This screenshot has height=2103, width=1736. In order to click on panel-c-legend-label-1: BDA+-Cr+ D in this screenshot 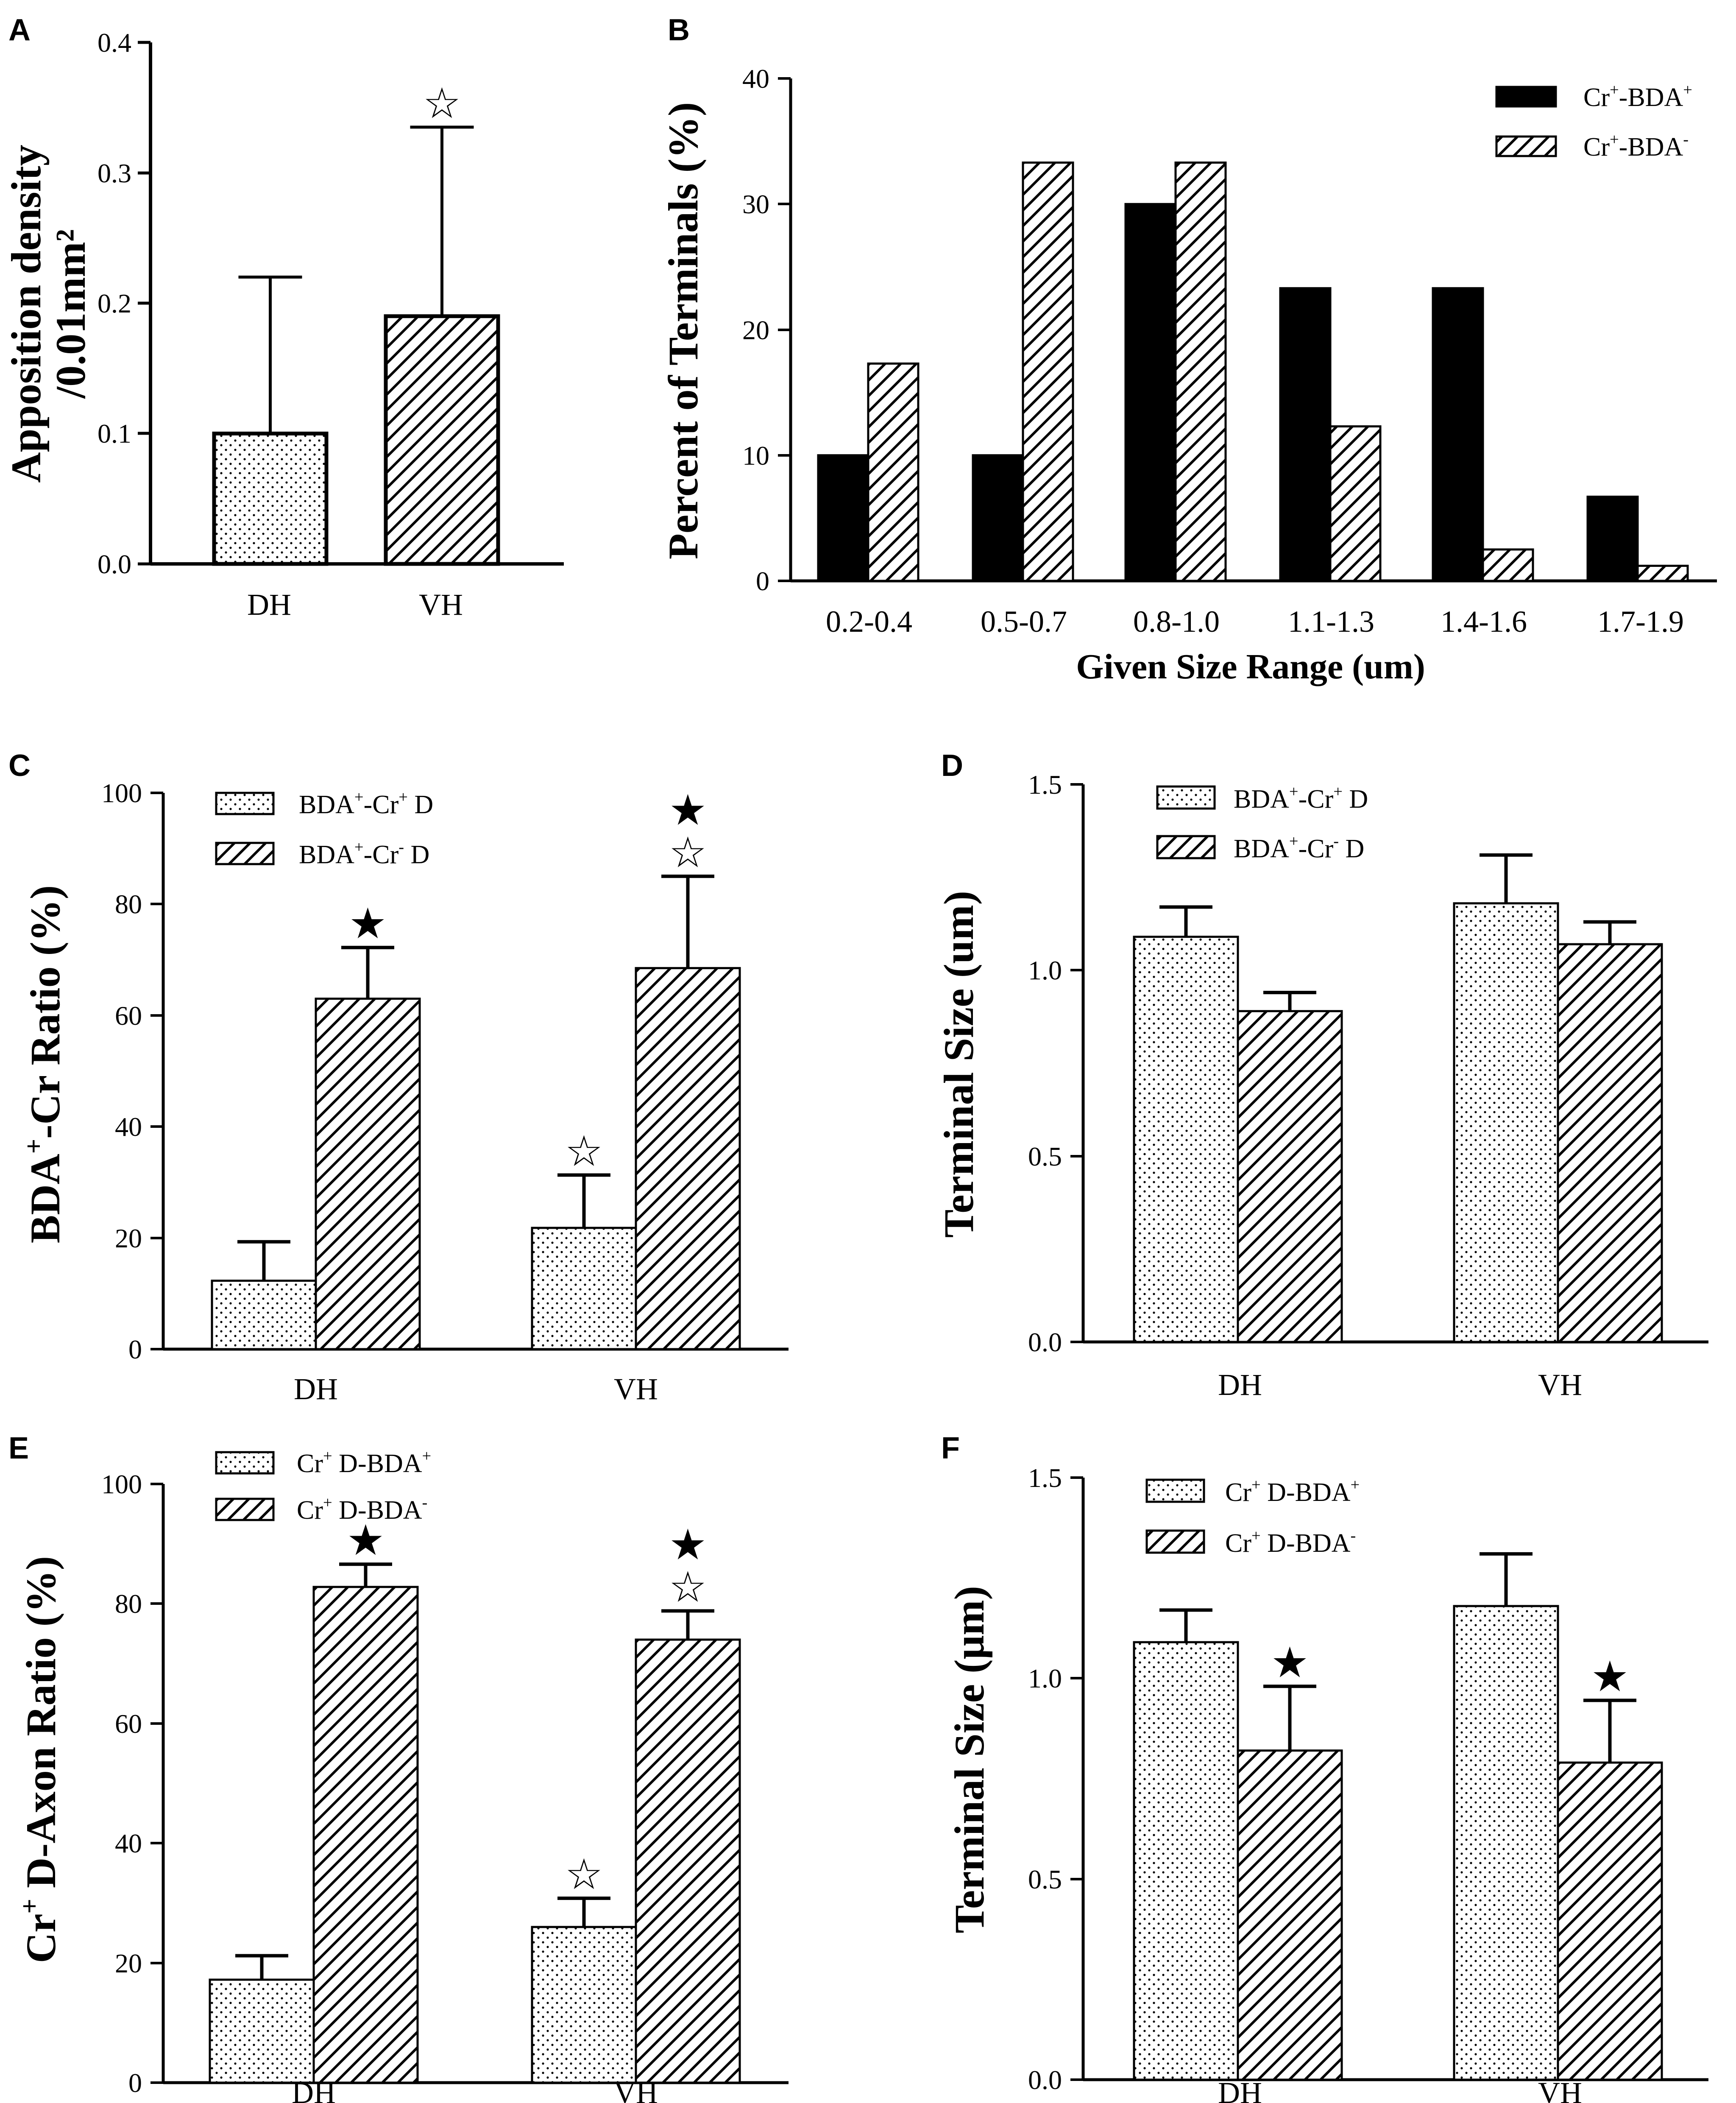, I will do `click(366, 803)`.